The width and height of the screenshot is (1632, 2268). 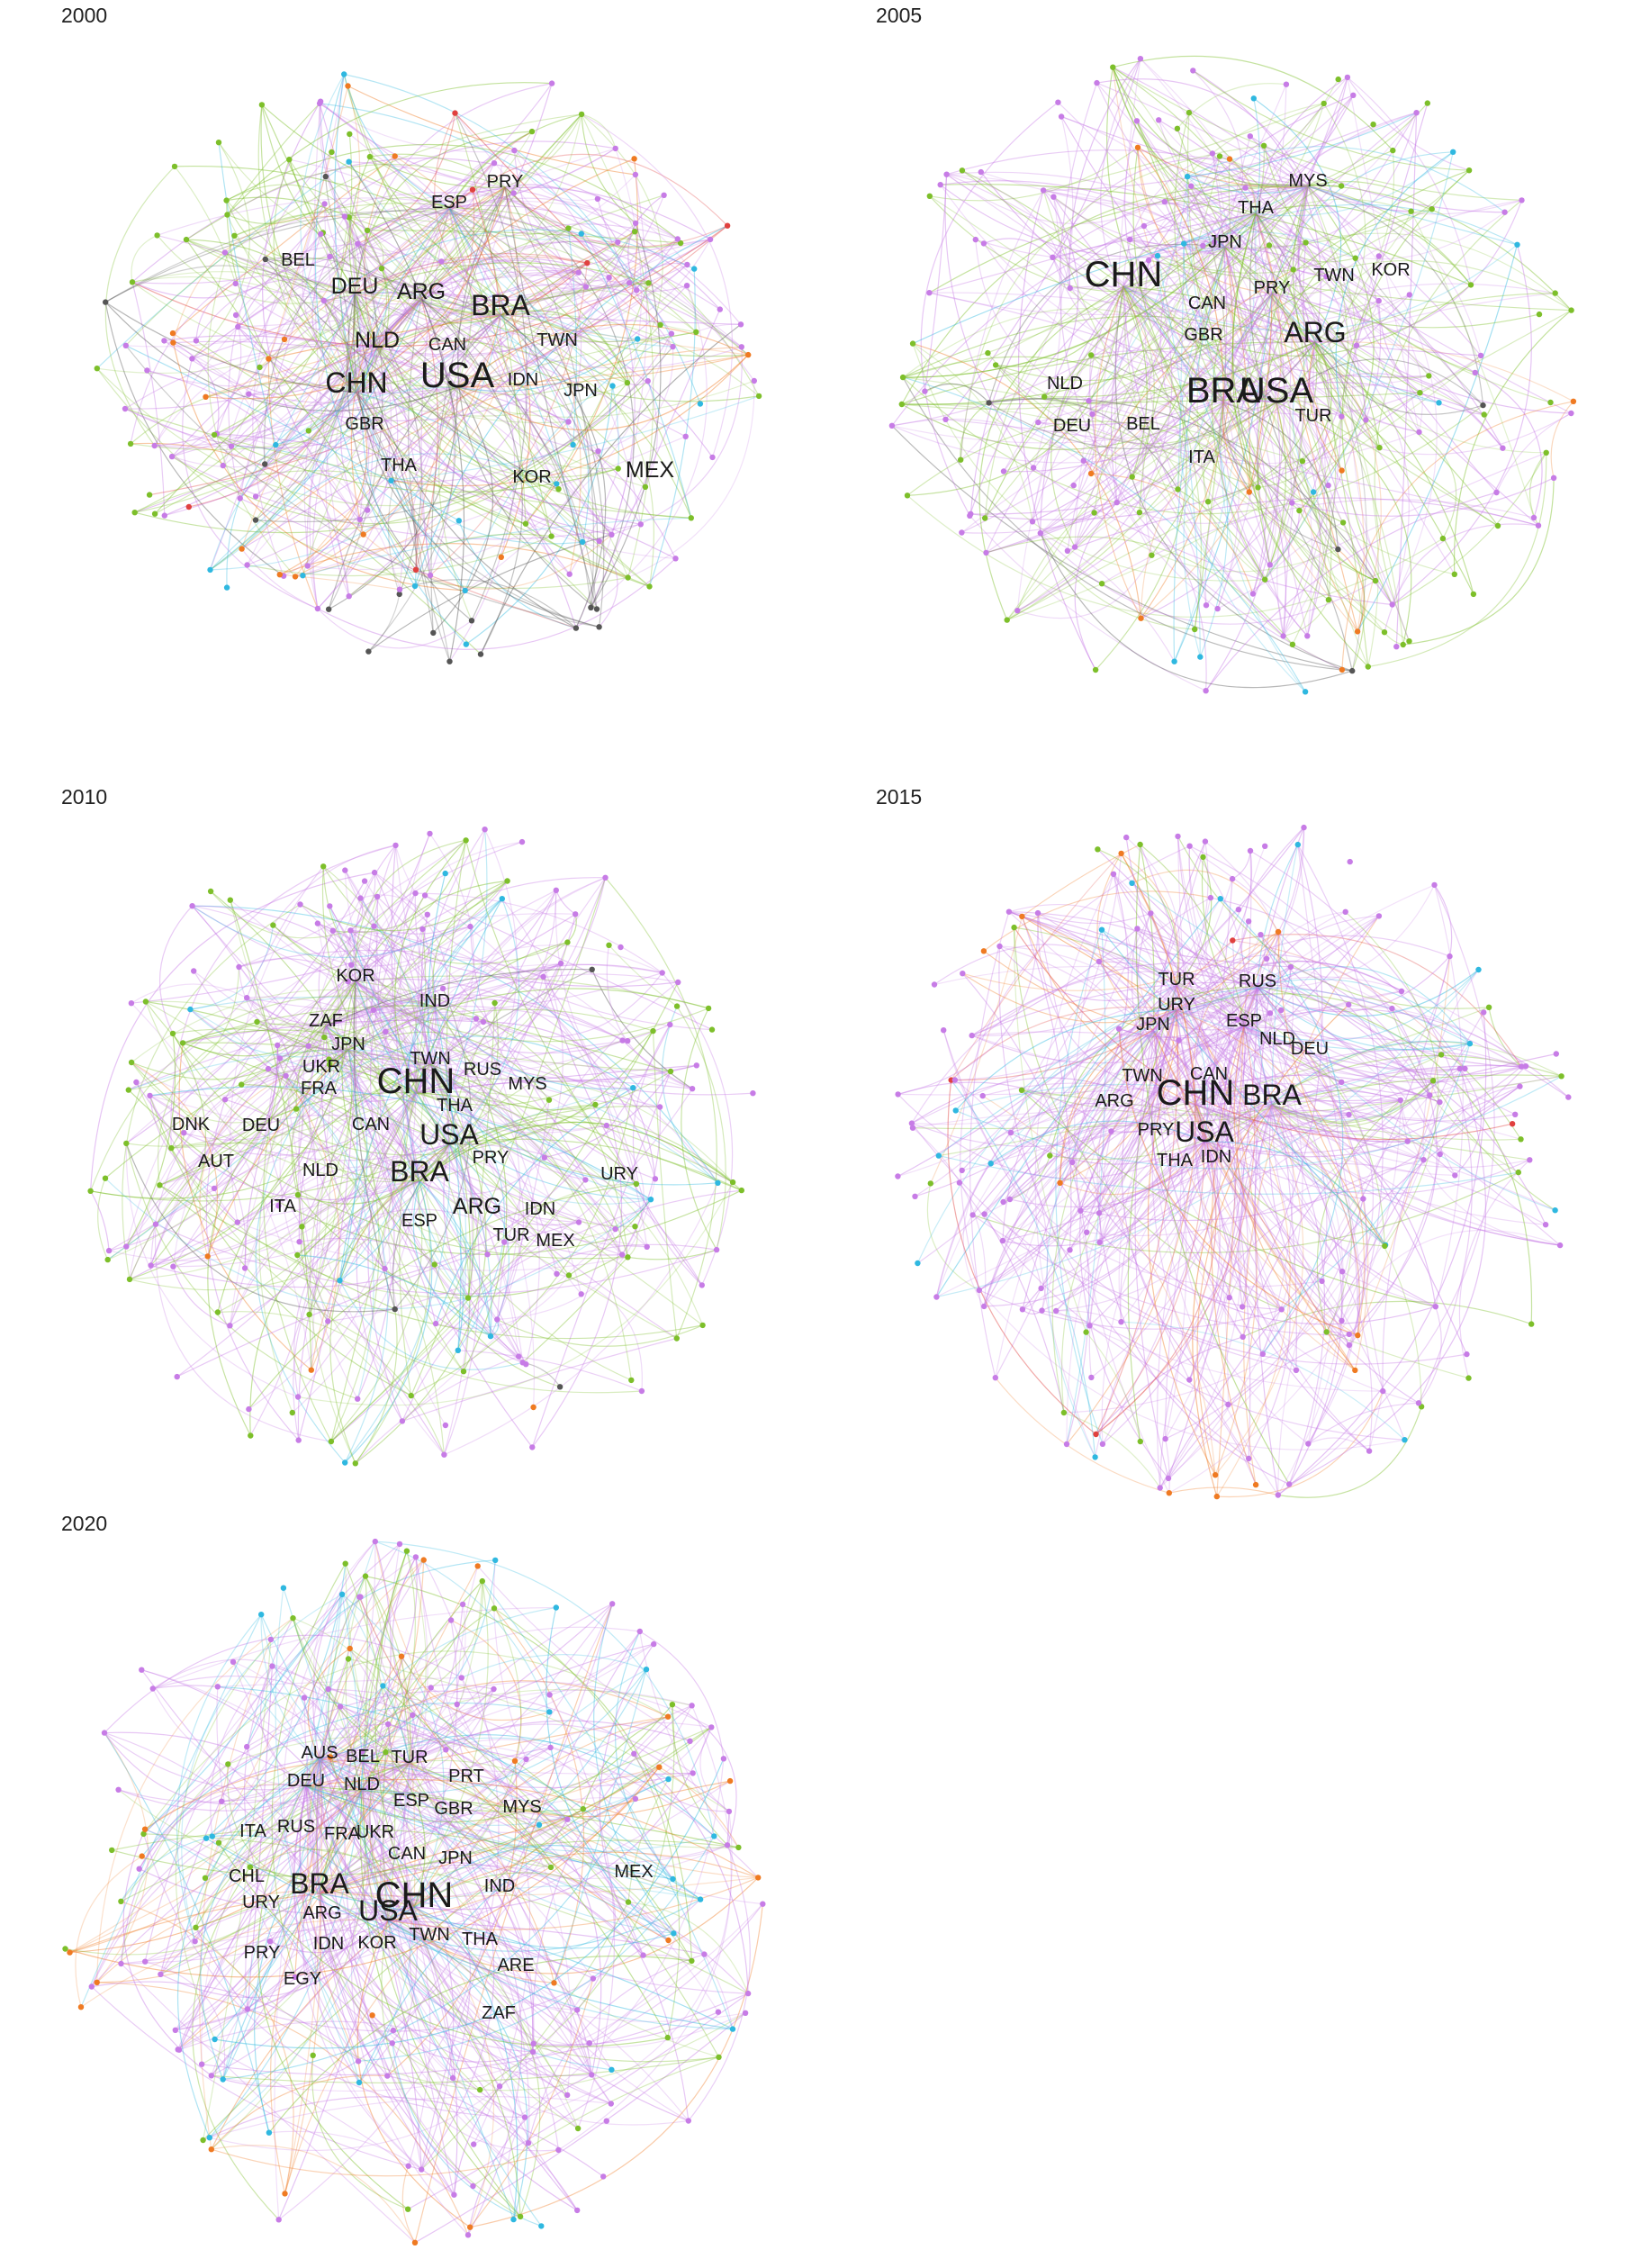 What do you see at coordinates (247, 1876) in the screenshot?
I see `country-label-chl: CHL` at bounding box center [247, 1876].